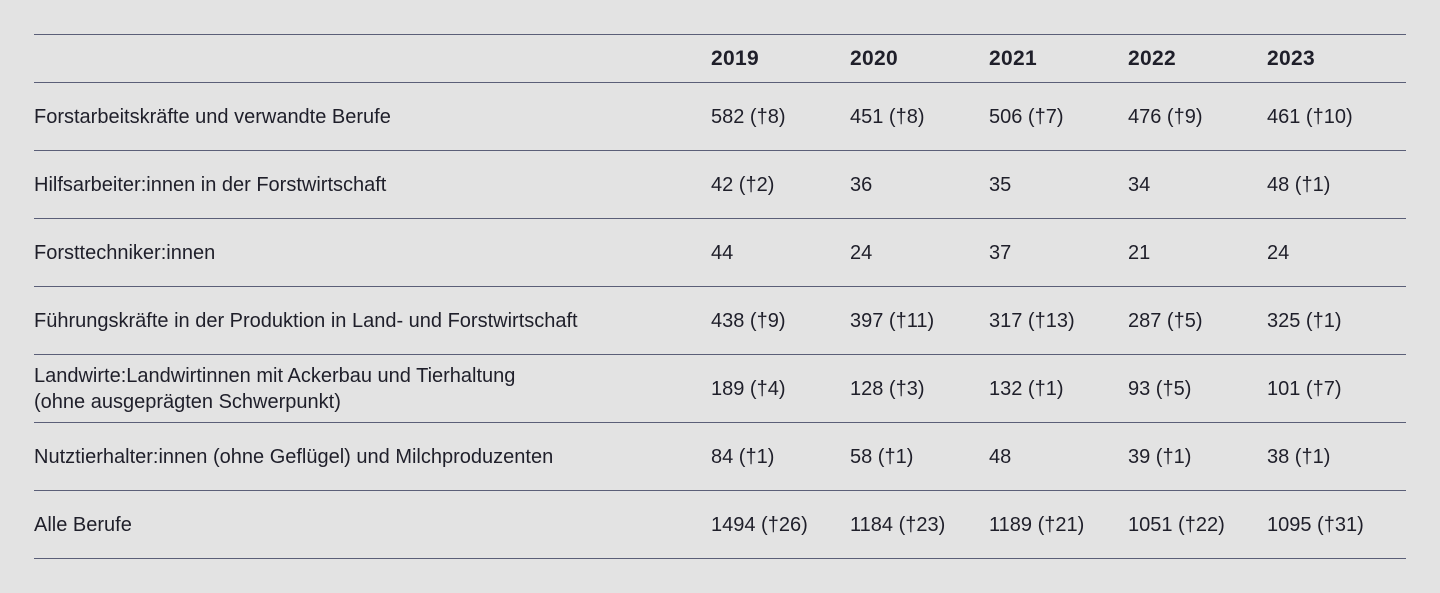  I want to click on table-cell: 48 (†1), so click(1299, 184).